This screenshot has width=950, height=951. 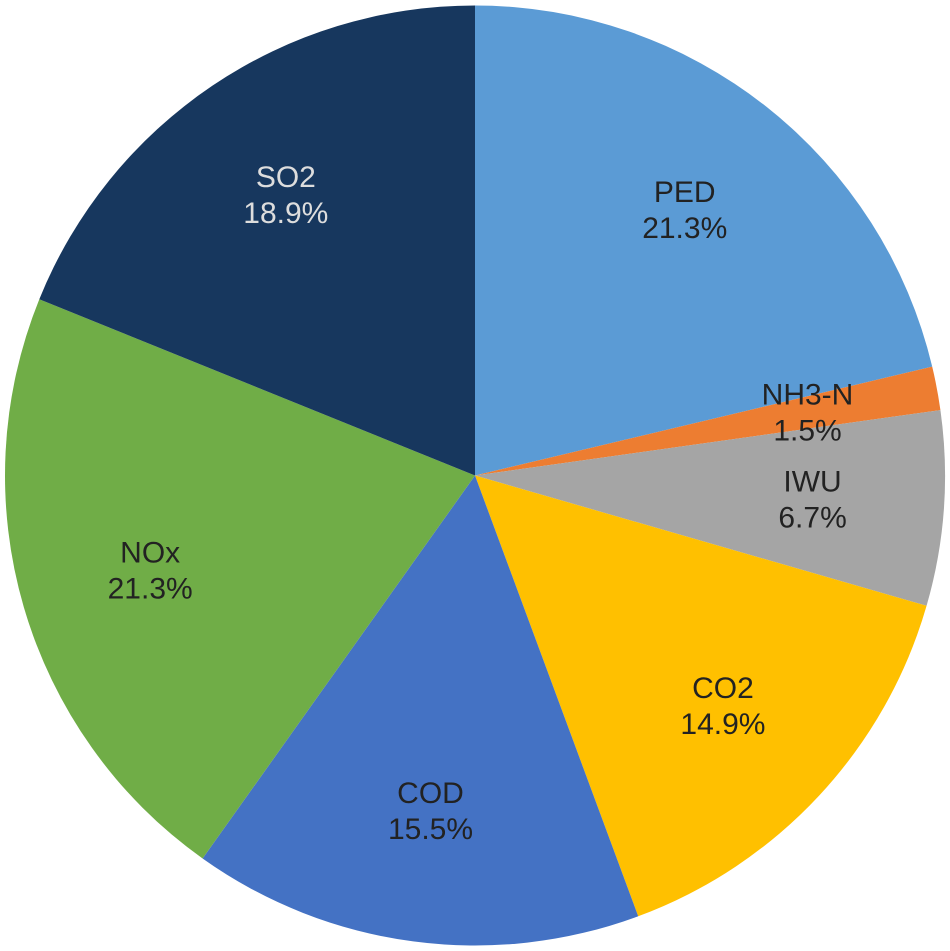 What do you see at coordinates (812, 517) in the screenshot?
I see `slice-value-iwu: 6.7%` at bounding box center [812, 517].